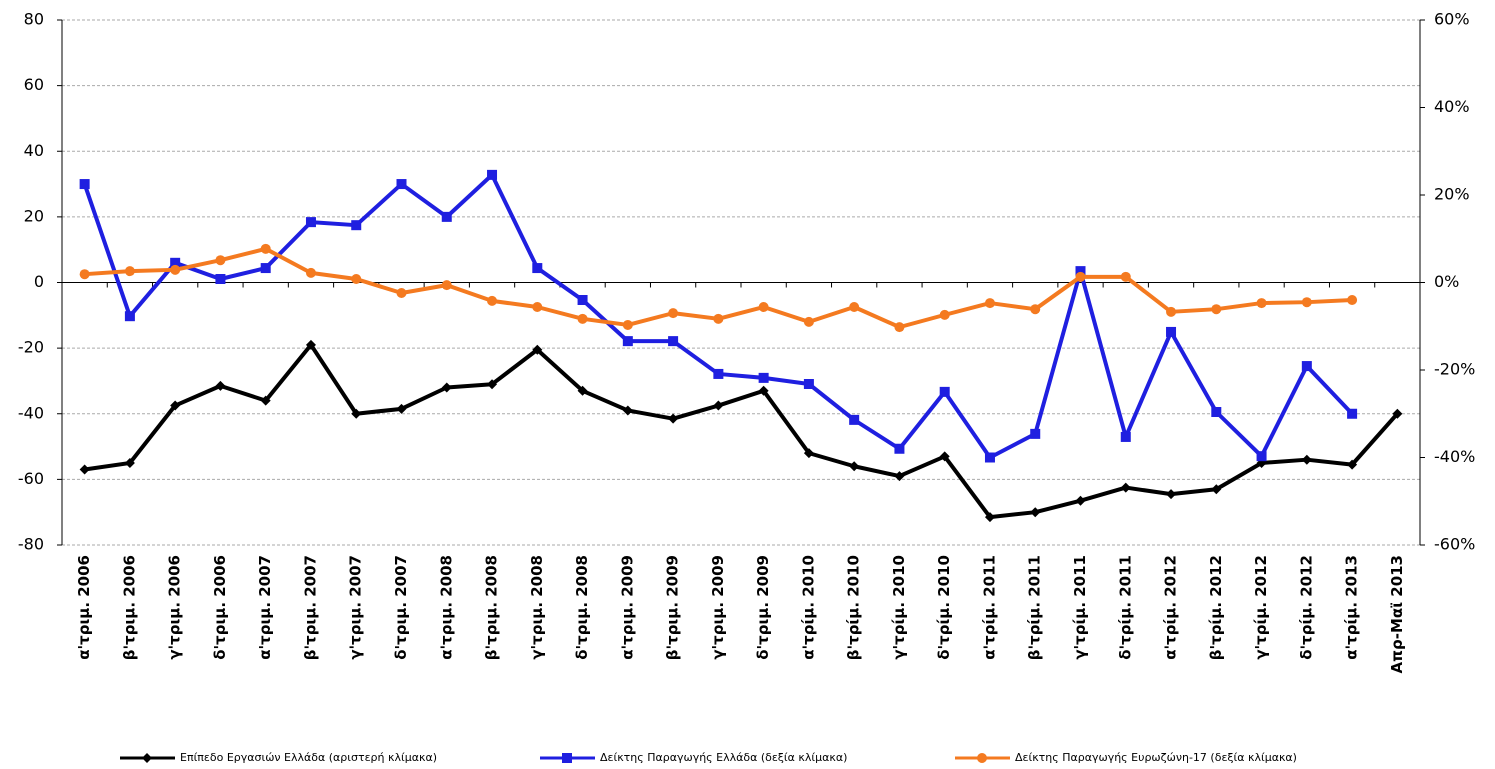  Describe the element at coordinates (1171, 607) in the screenshot. I see `x-tick-label: α'τρίμ. 2012` at that location.